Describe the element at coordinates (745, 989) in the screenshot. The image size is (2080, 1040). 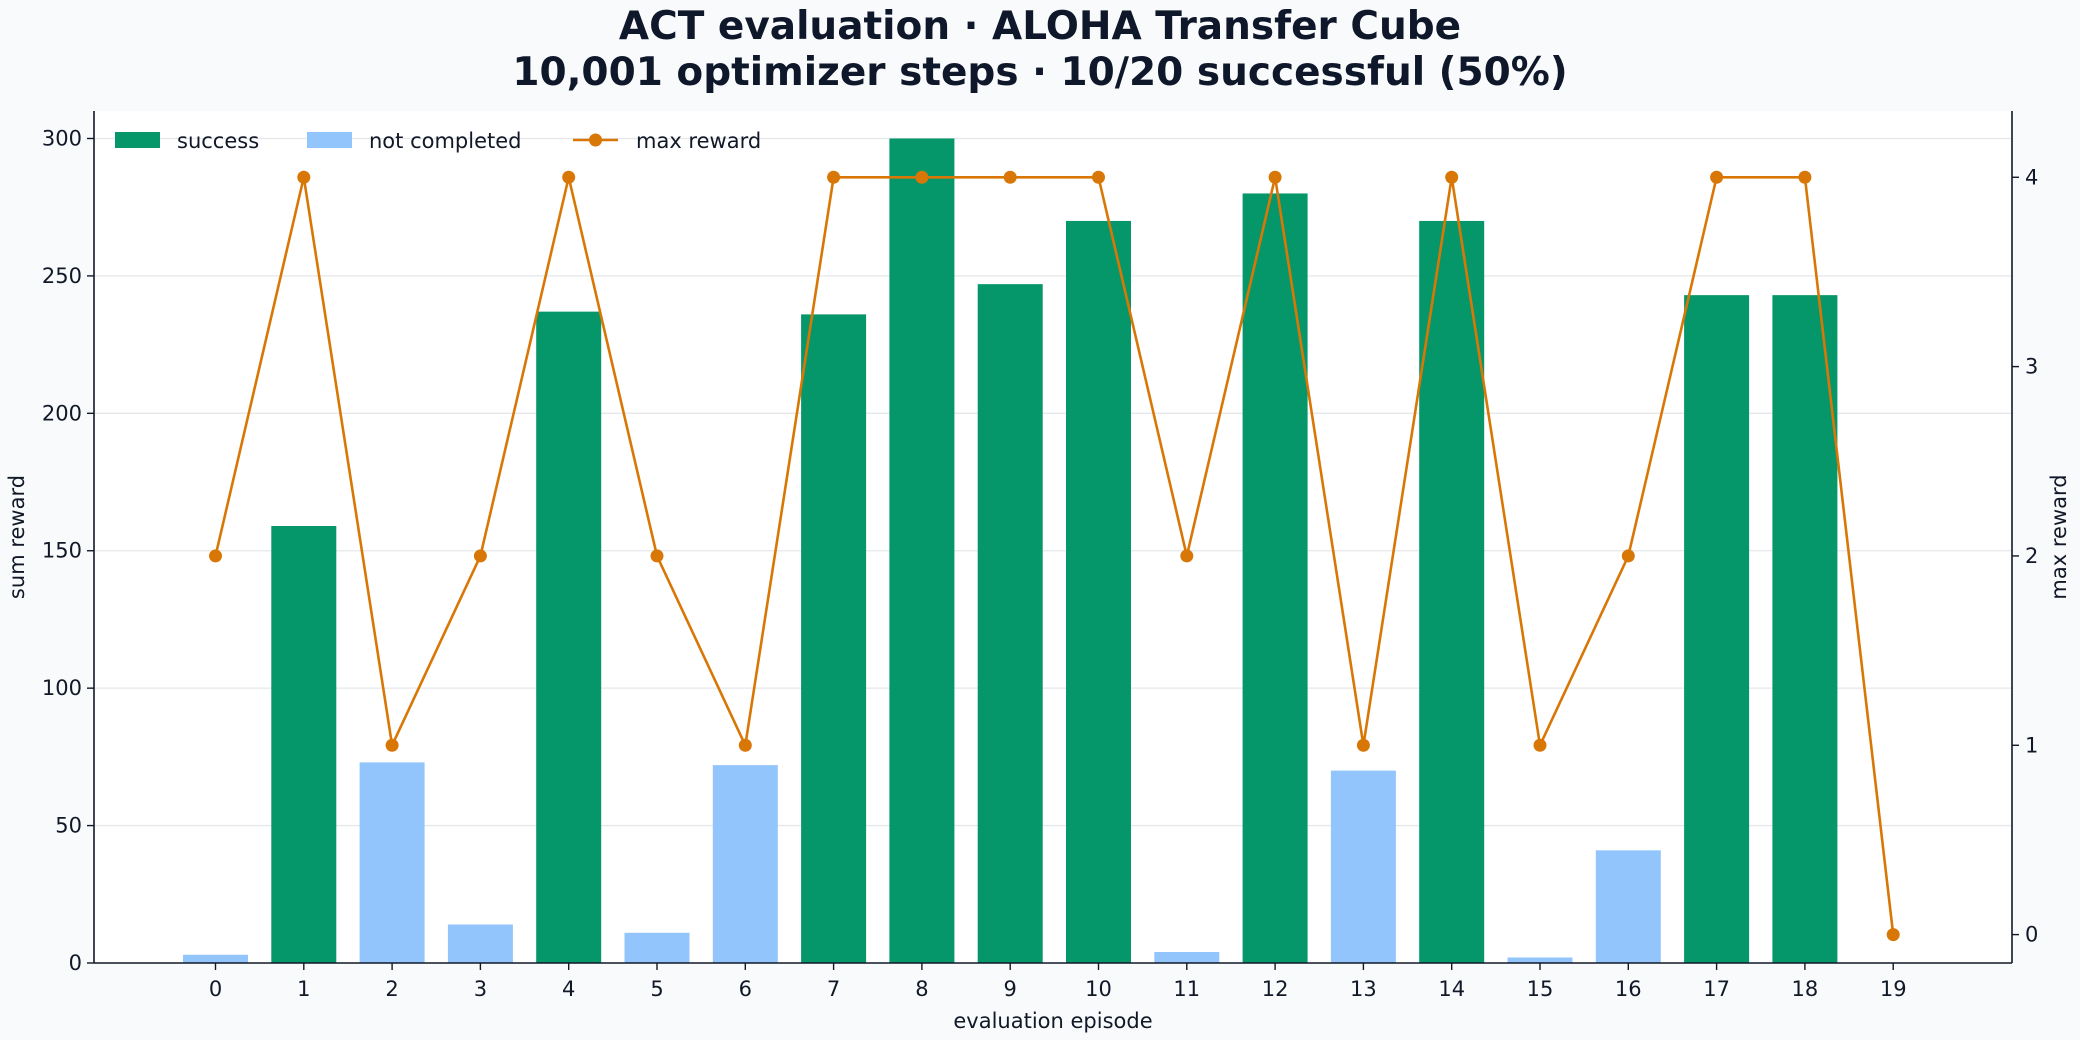
I see `x-tick-label: 6` at that location.